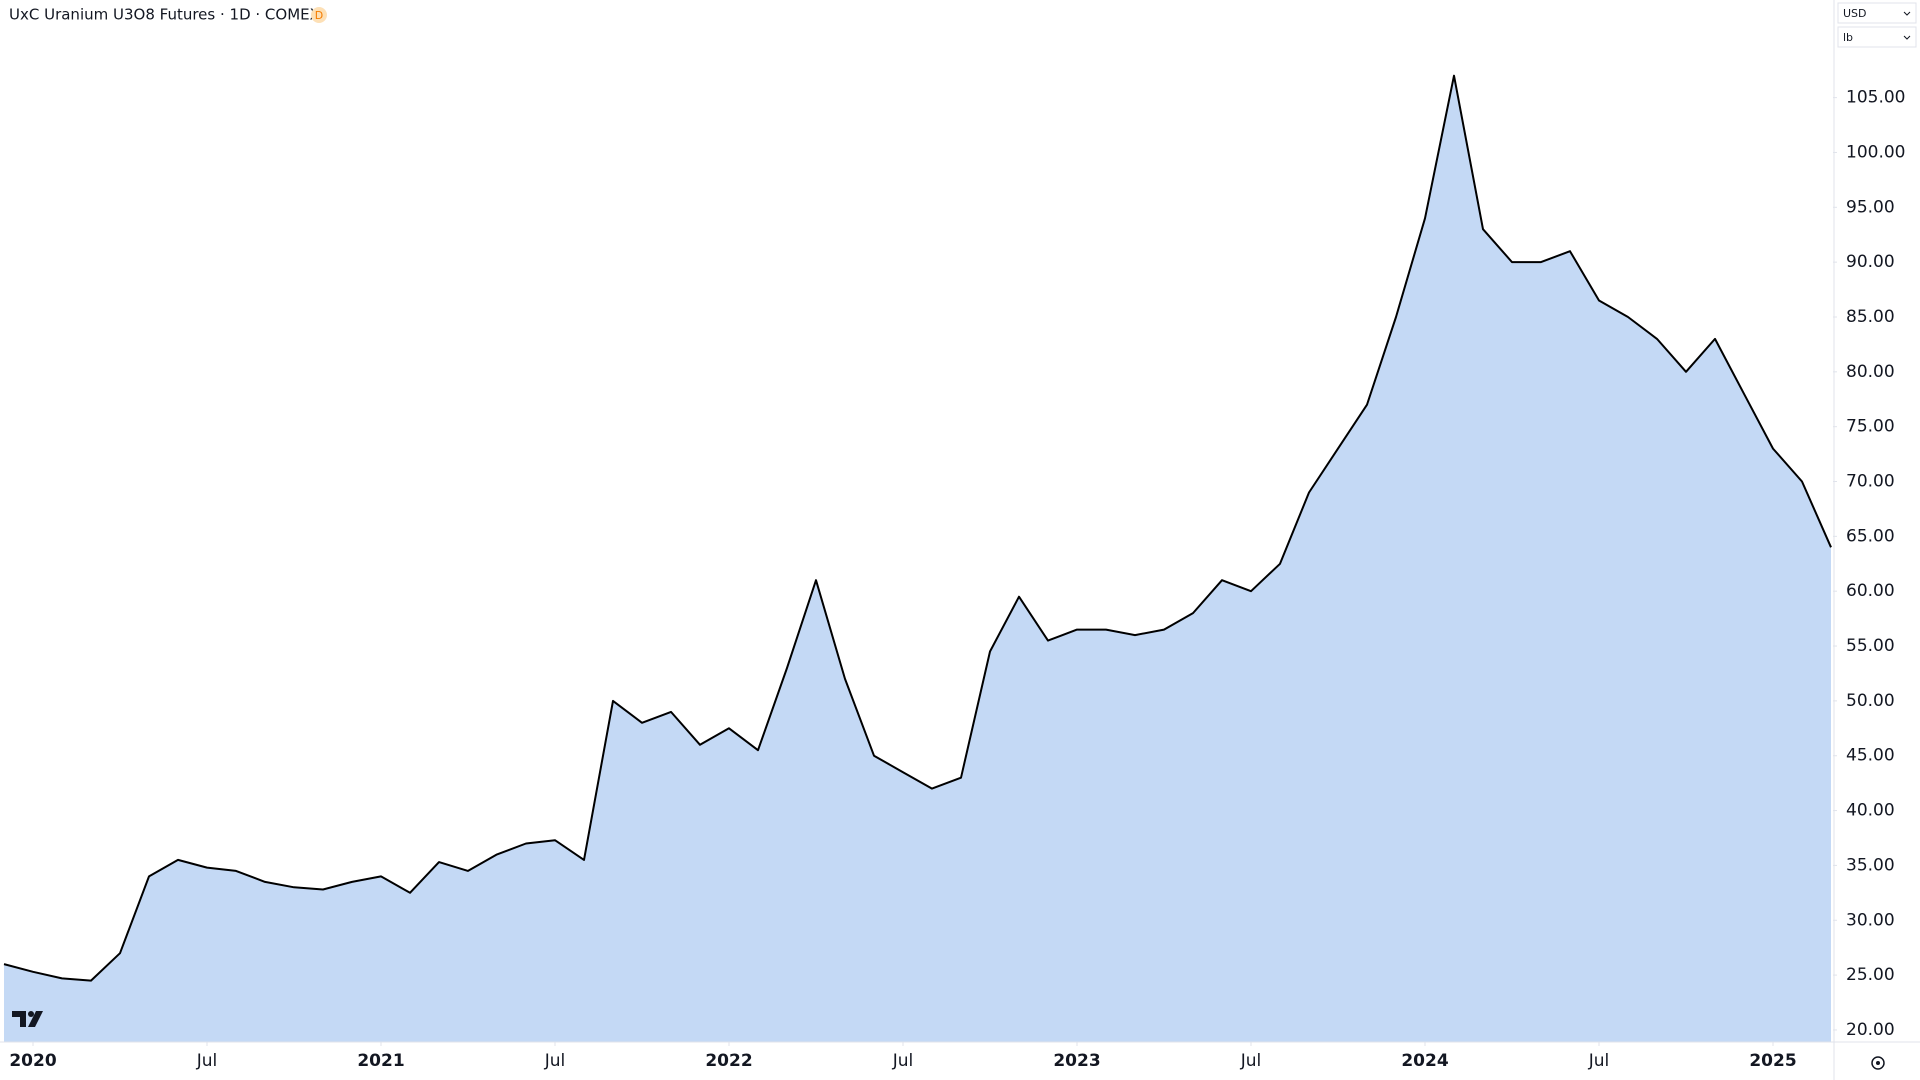 This screenshot has width=1920, height=1080. I want to click on y-tick-label: 80.00, so click(1870, 372).